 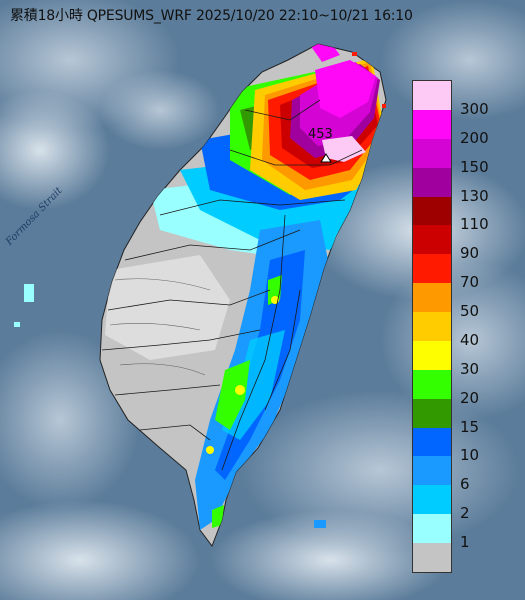 I want to click on legend-label: 300, so click(x=474, y=108).